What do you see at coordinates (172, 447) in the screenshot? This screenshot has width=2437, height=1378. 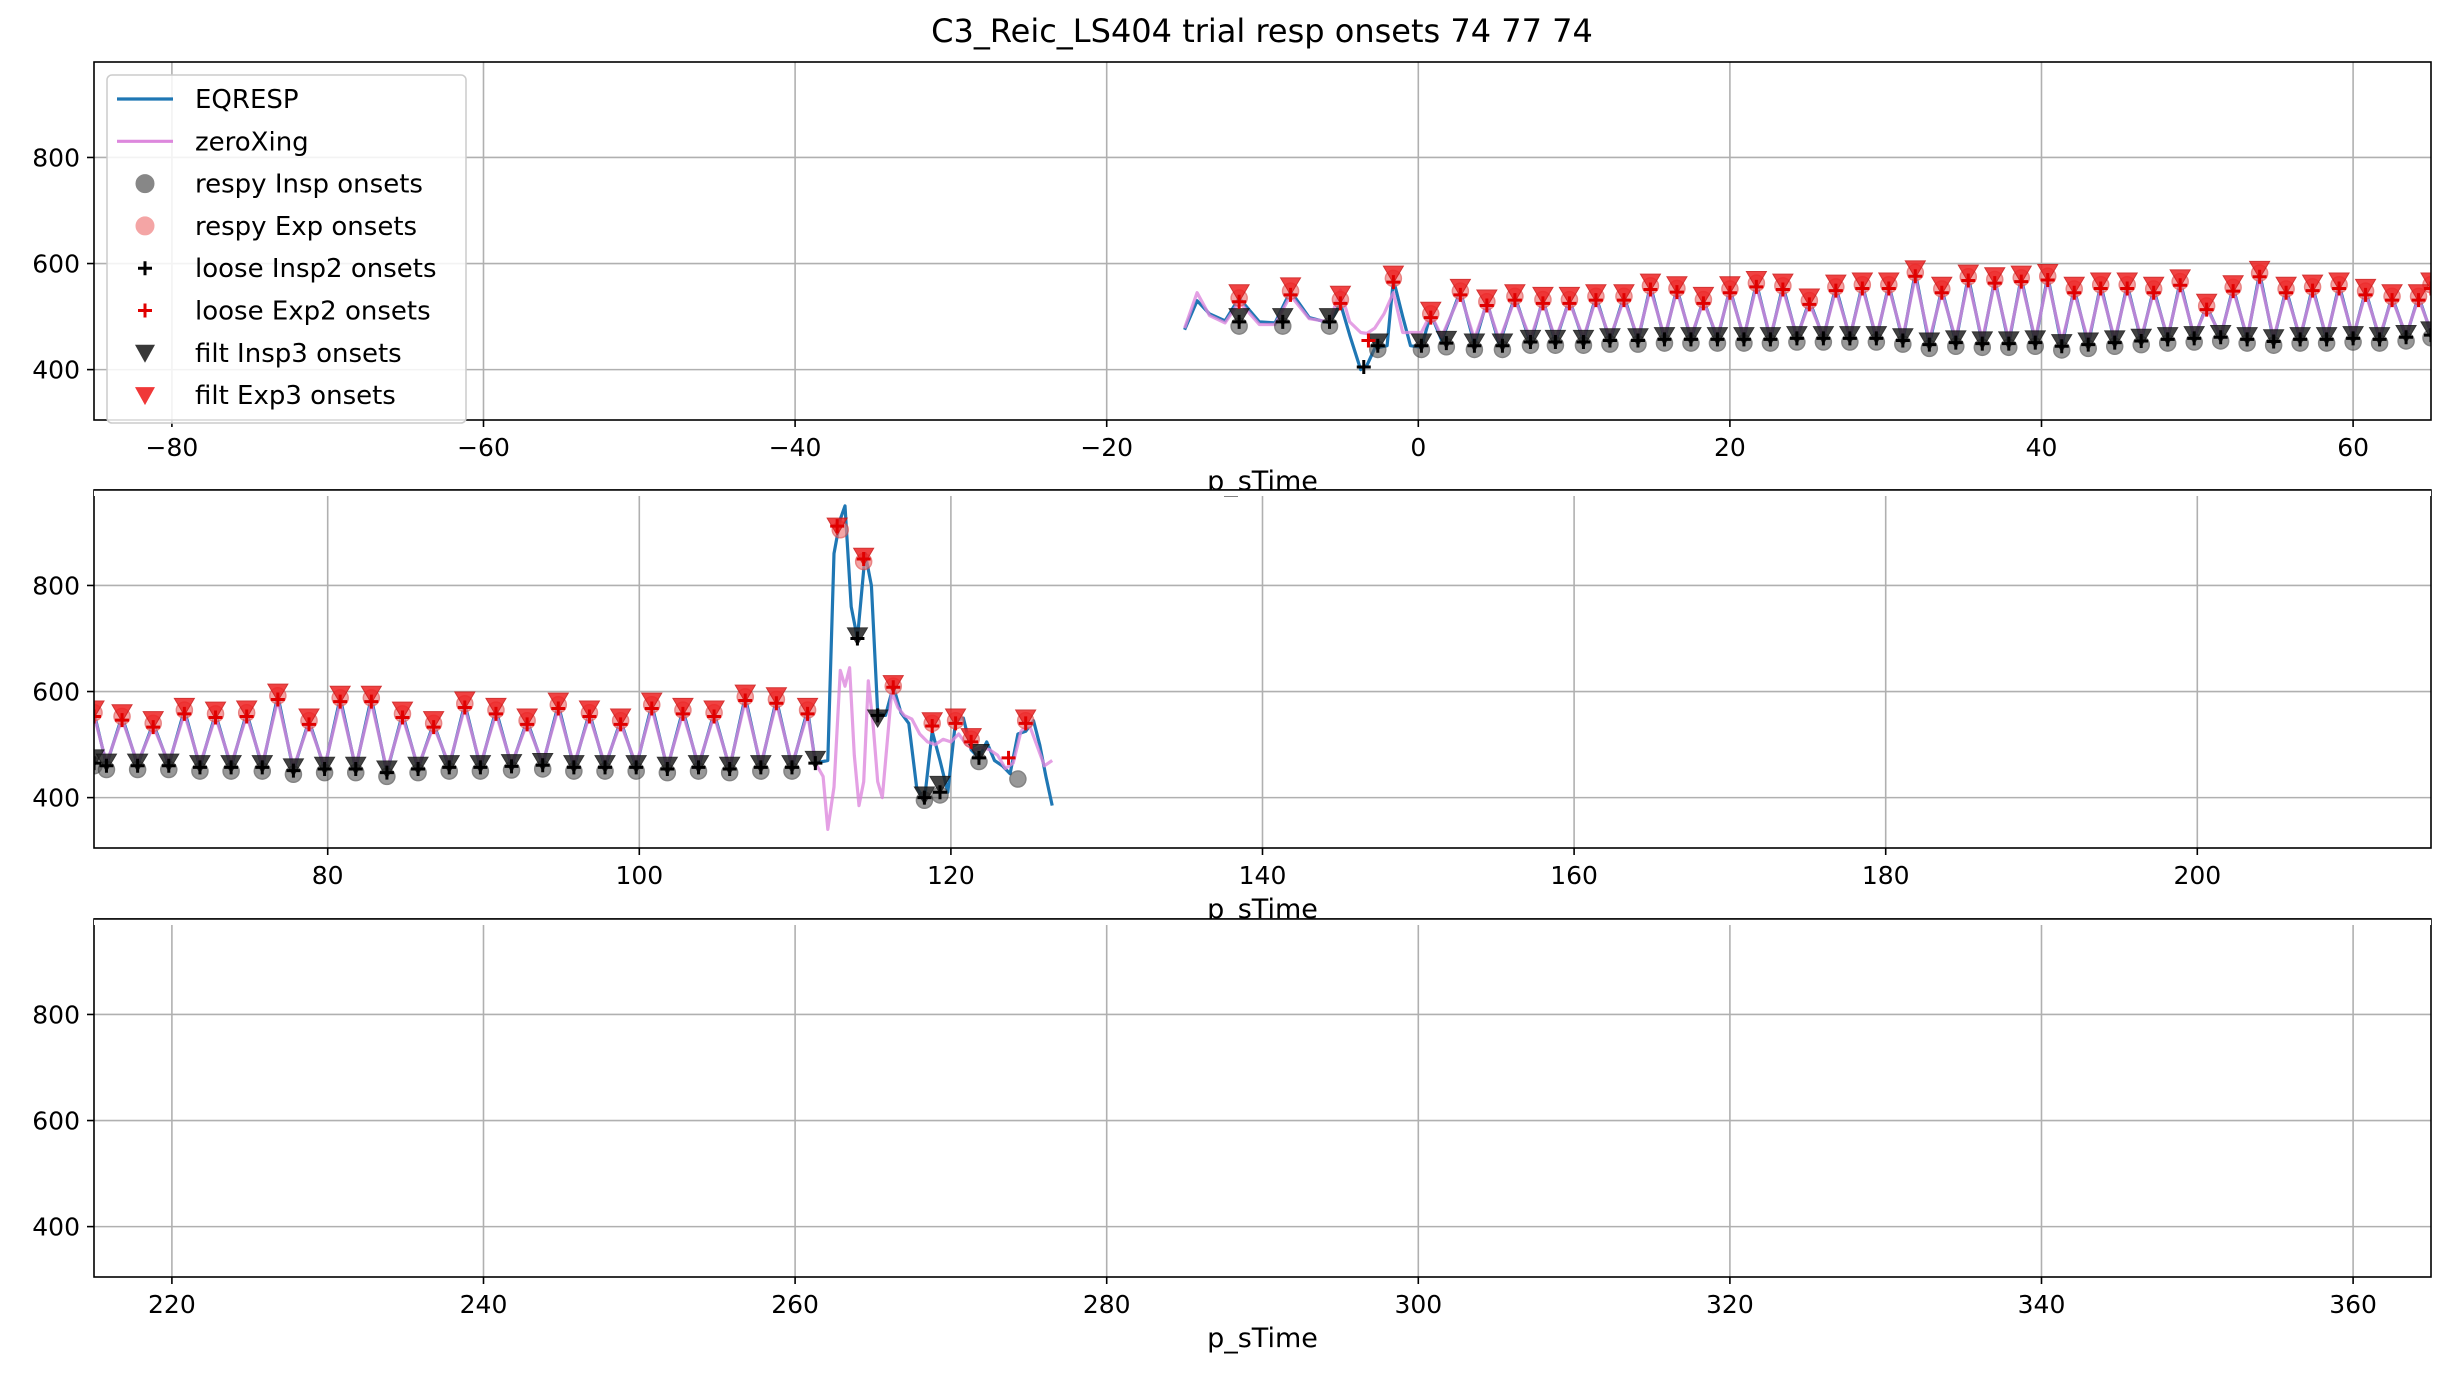 I see `x-tick-label: −80` at bounding box center [172, 447].